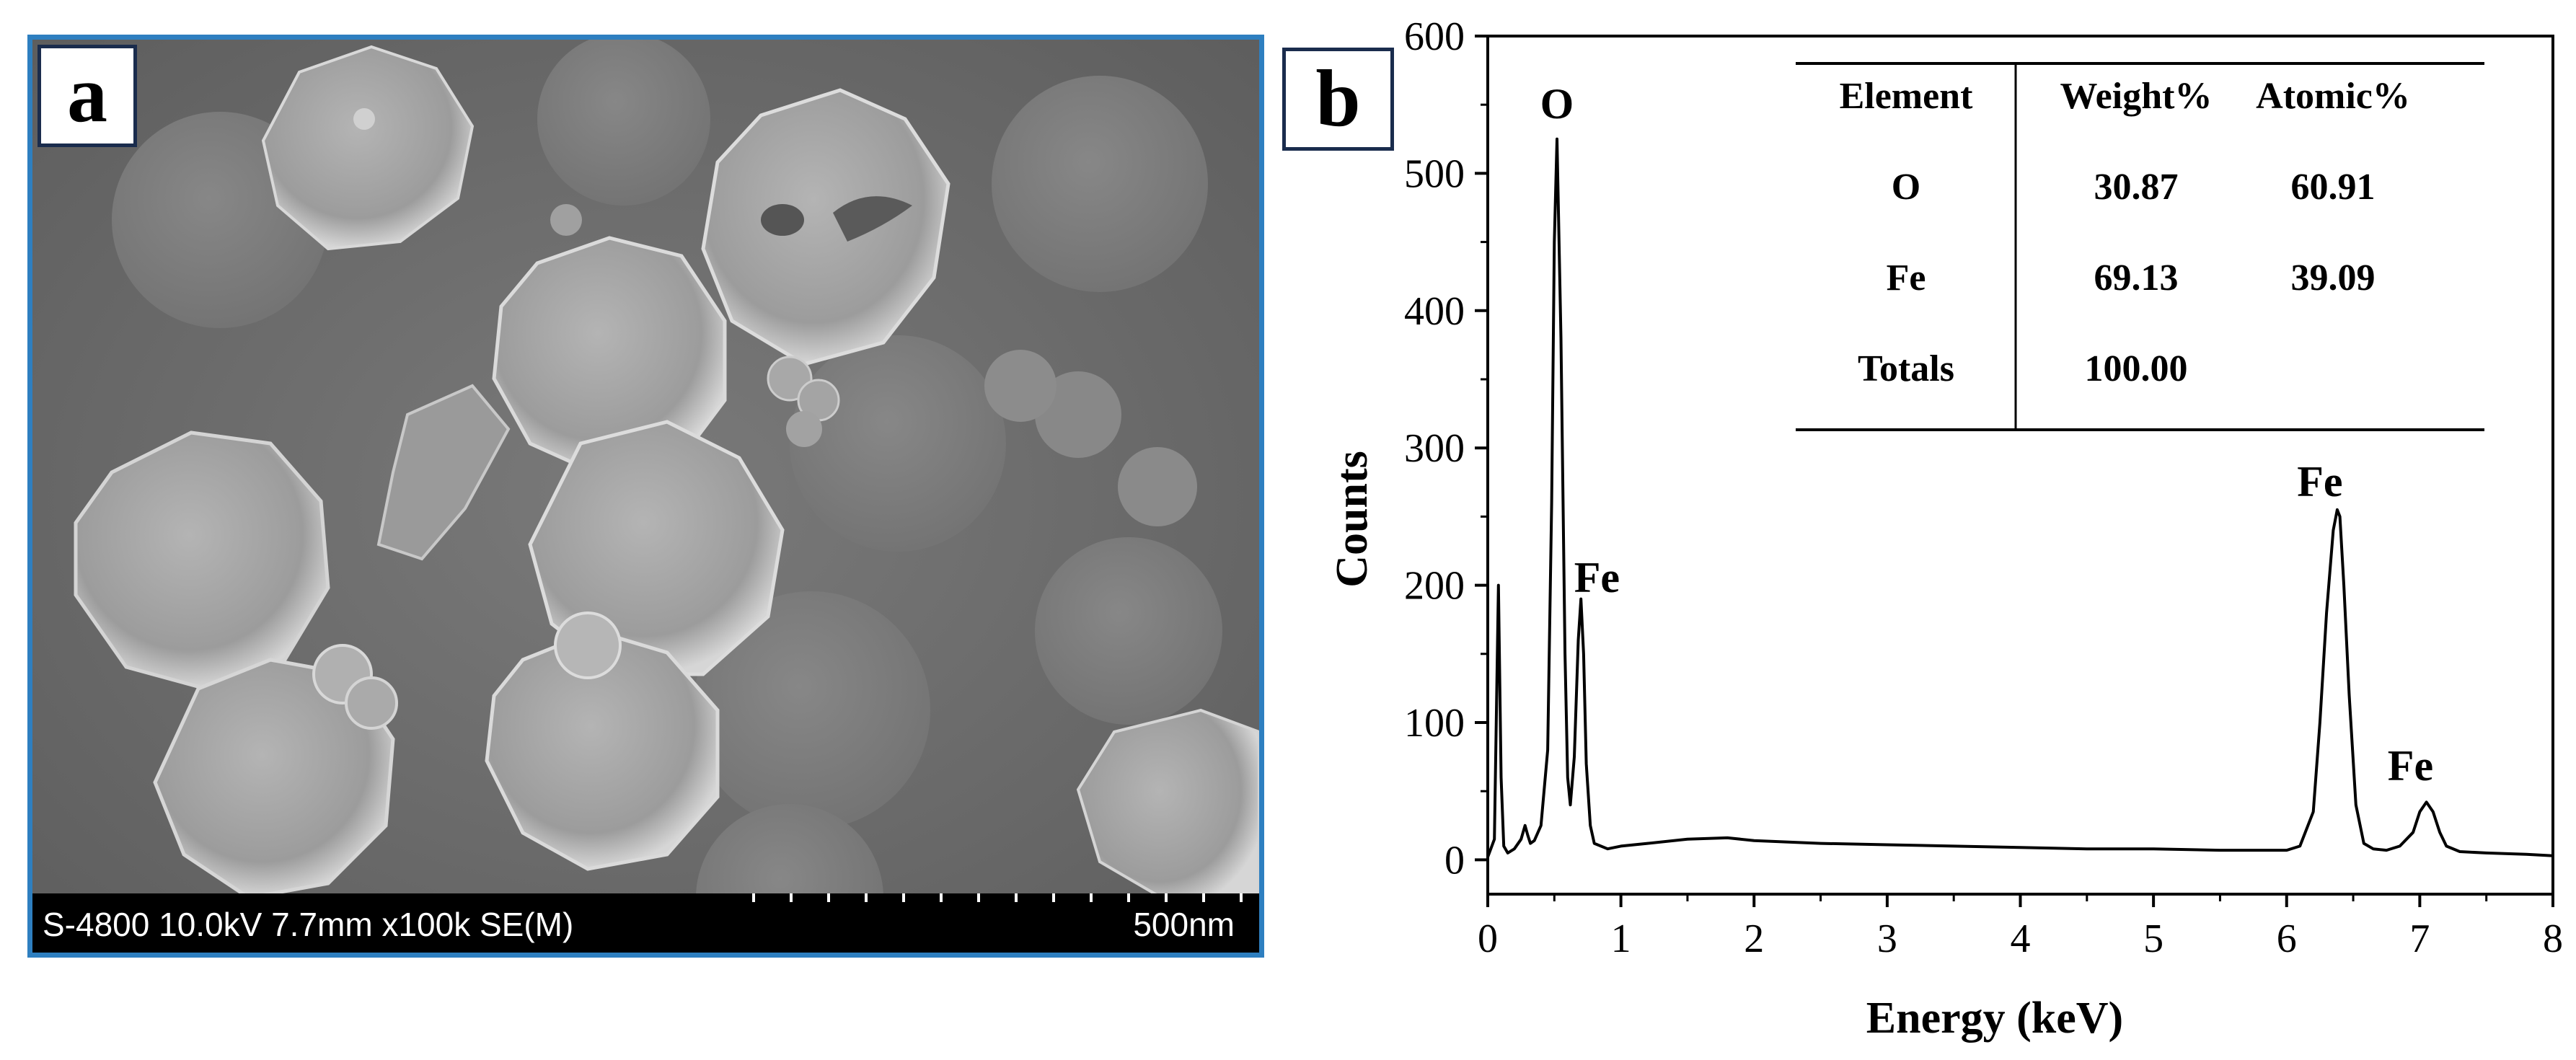  What do you see at coordinates (1454, 861) in the screenshot?
I see `y-tick-label: 0` at bounding box center [1454, 861].